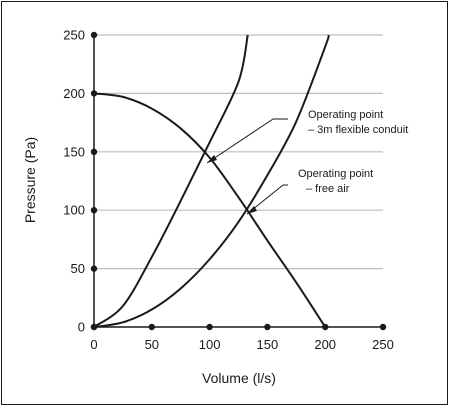 Image resolution: width=451 pixels, height=408 pixels. Describe the element at coordinates (239, 378) in the screenshot. I see `x-axis-label: Volume (l/s)` at that location.